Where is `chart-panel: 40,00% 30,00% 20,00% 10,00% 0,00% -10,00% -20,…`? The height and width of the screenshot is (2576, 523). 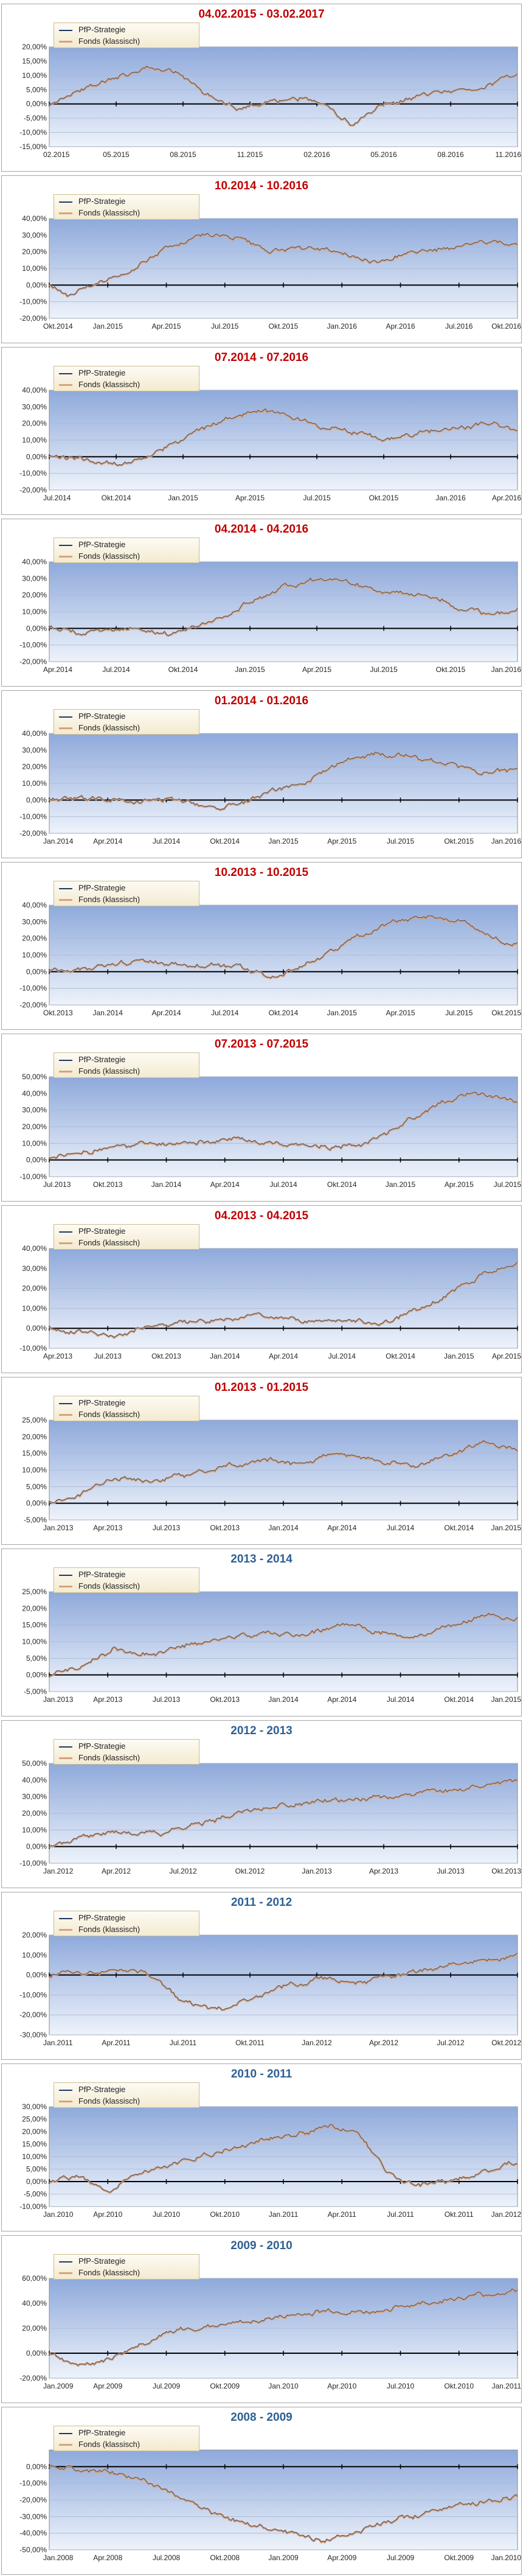 chart-panel: 40,00% 30,00% 20,00% 10,00% 0,00% -10,00% -20,… is located at coordinates (261, 603).